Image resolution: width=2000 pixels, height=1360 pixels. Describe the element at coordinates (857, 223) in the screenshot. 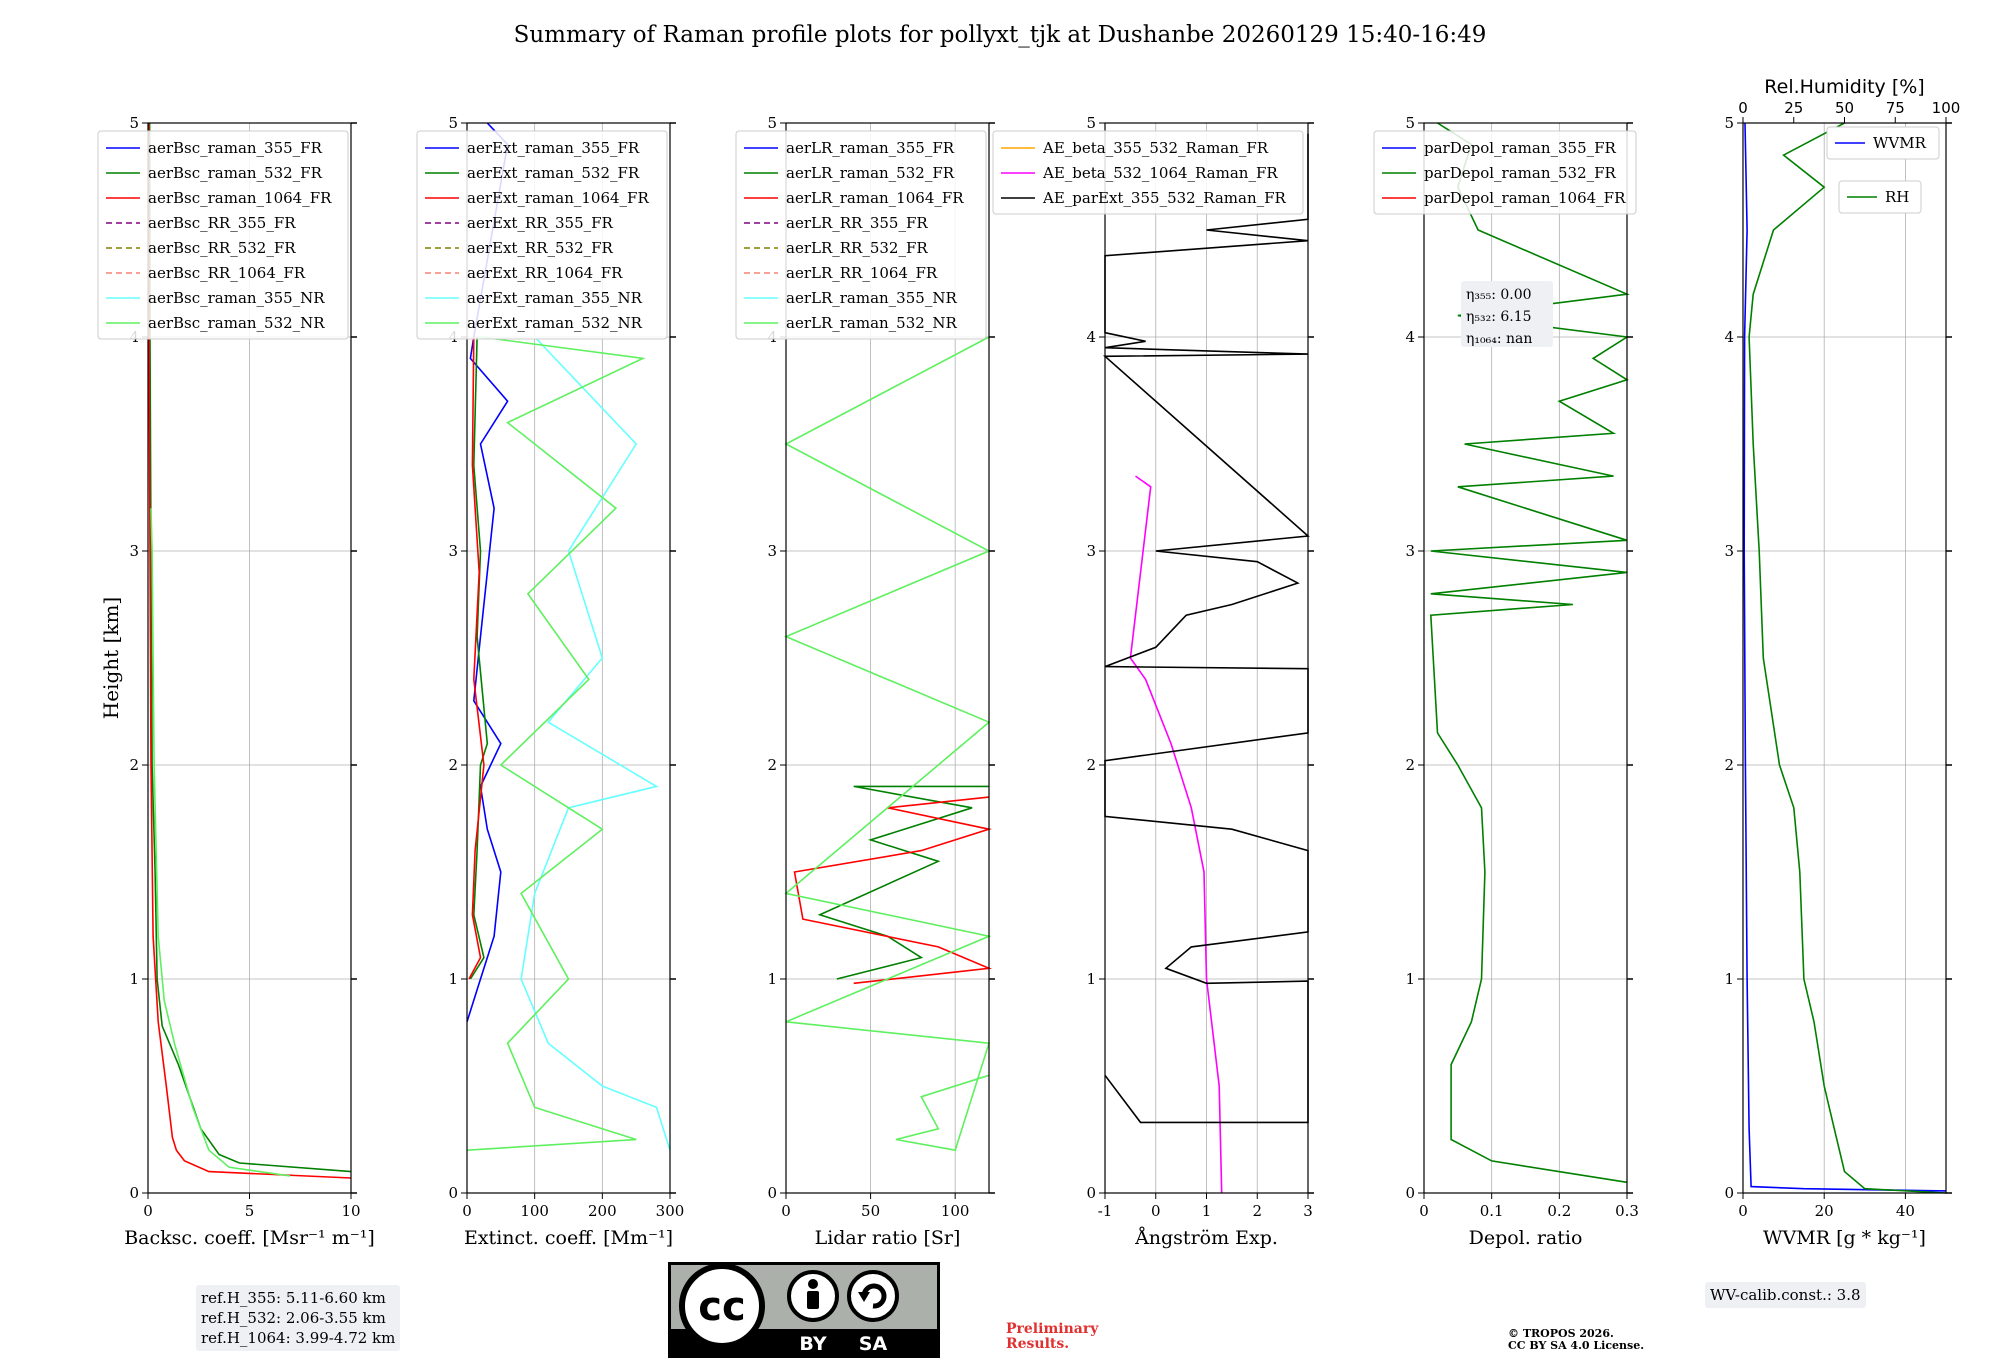

I see `legend-label: aerLR_RR_355_FR` at that location.